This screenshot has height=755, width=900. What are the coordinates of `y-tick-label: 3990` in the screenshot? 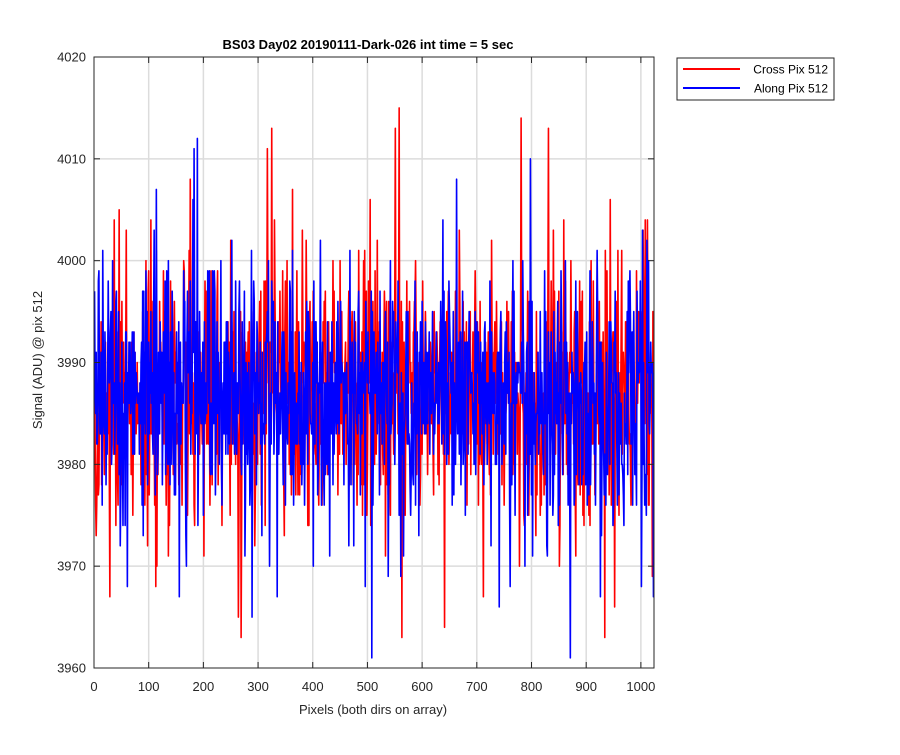 It's located at (71, 362).